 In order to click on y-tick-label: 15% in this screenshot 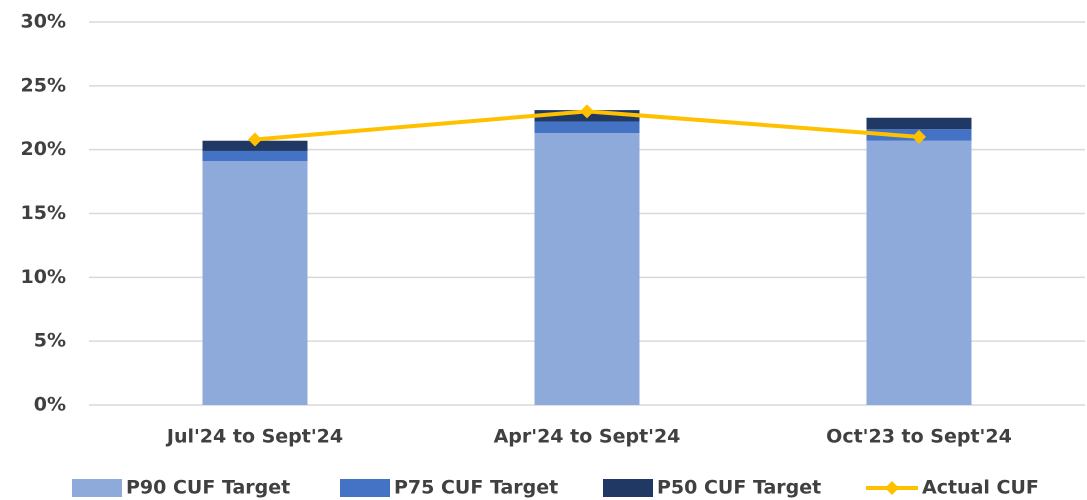, I will do `click(43, 213)`.